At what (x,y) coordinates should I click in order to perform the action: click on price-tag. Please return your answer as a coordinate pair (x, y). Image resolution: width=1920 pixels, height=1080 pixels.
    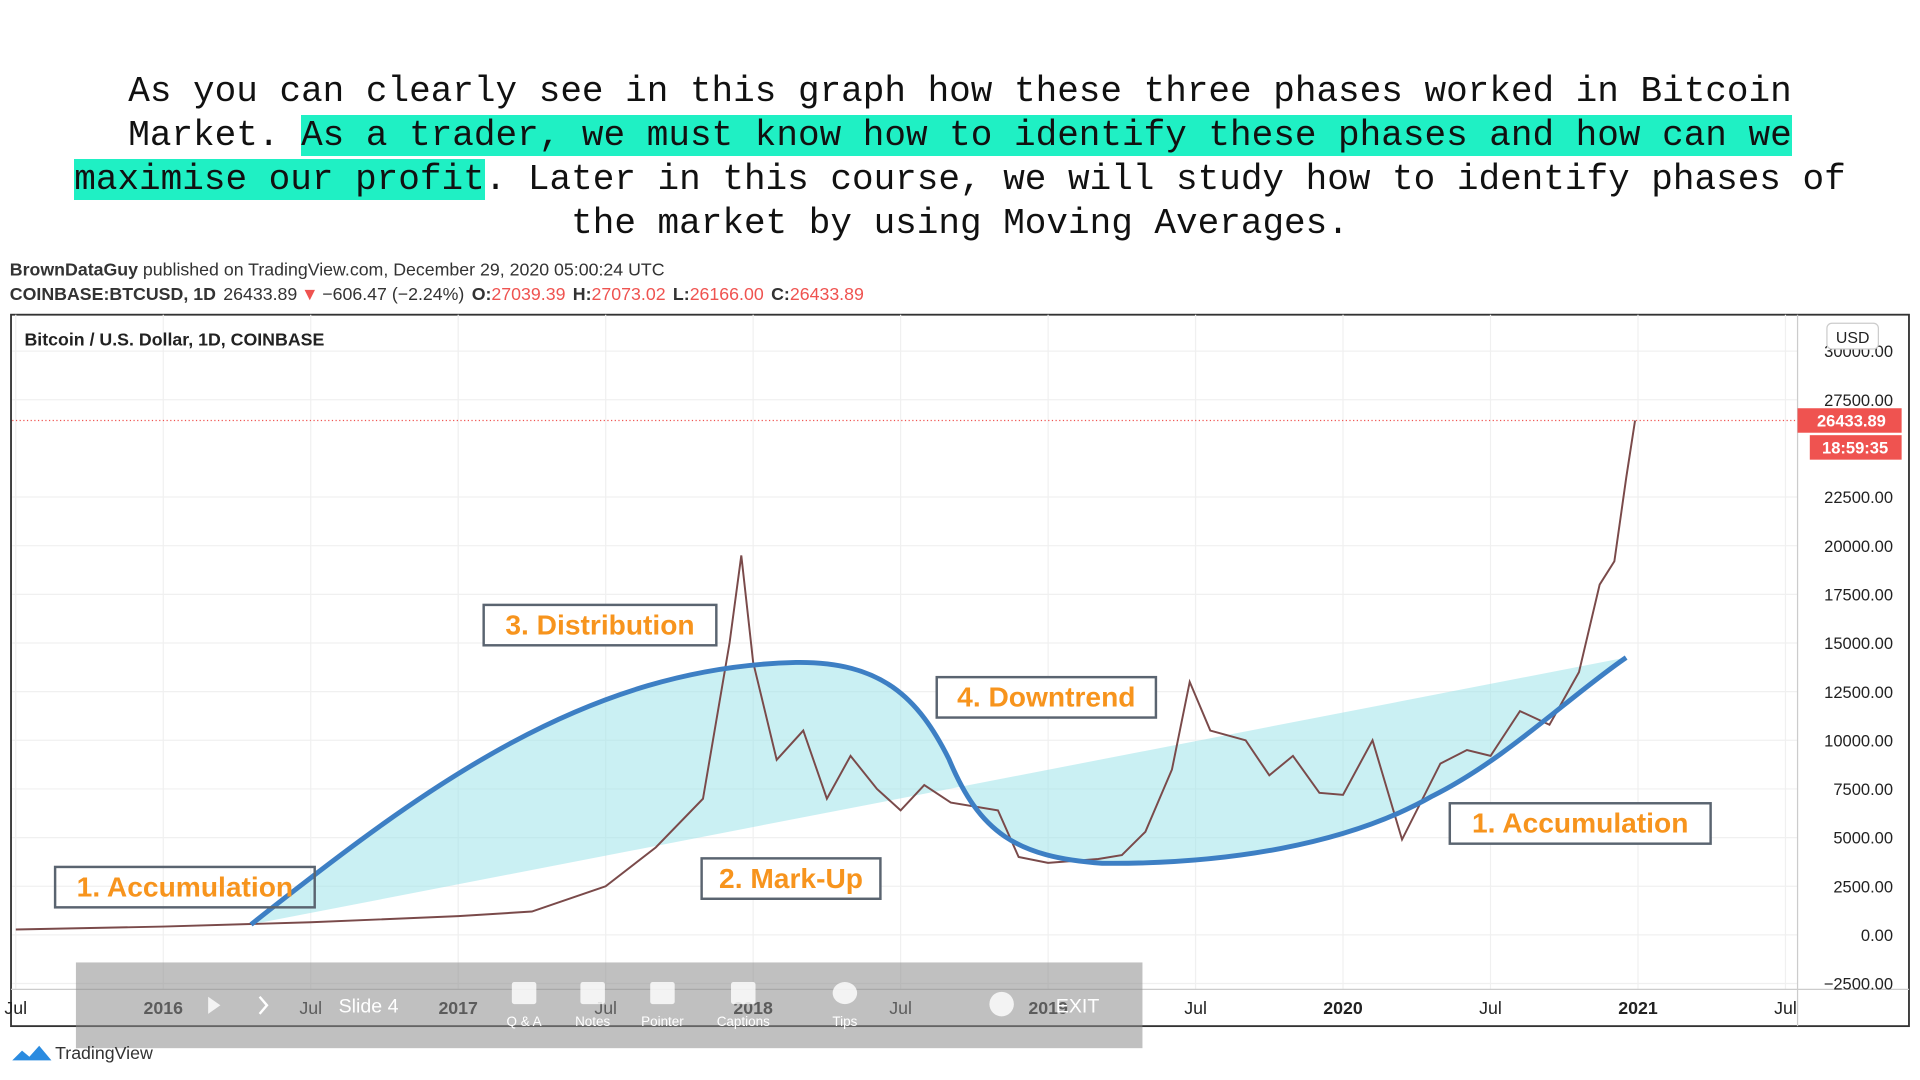
    Looking at the image, I should click on (1849, 420).